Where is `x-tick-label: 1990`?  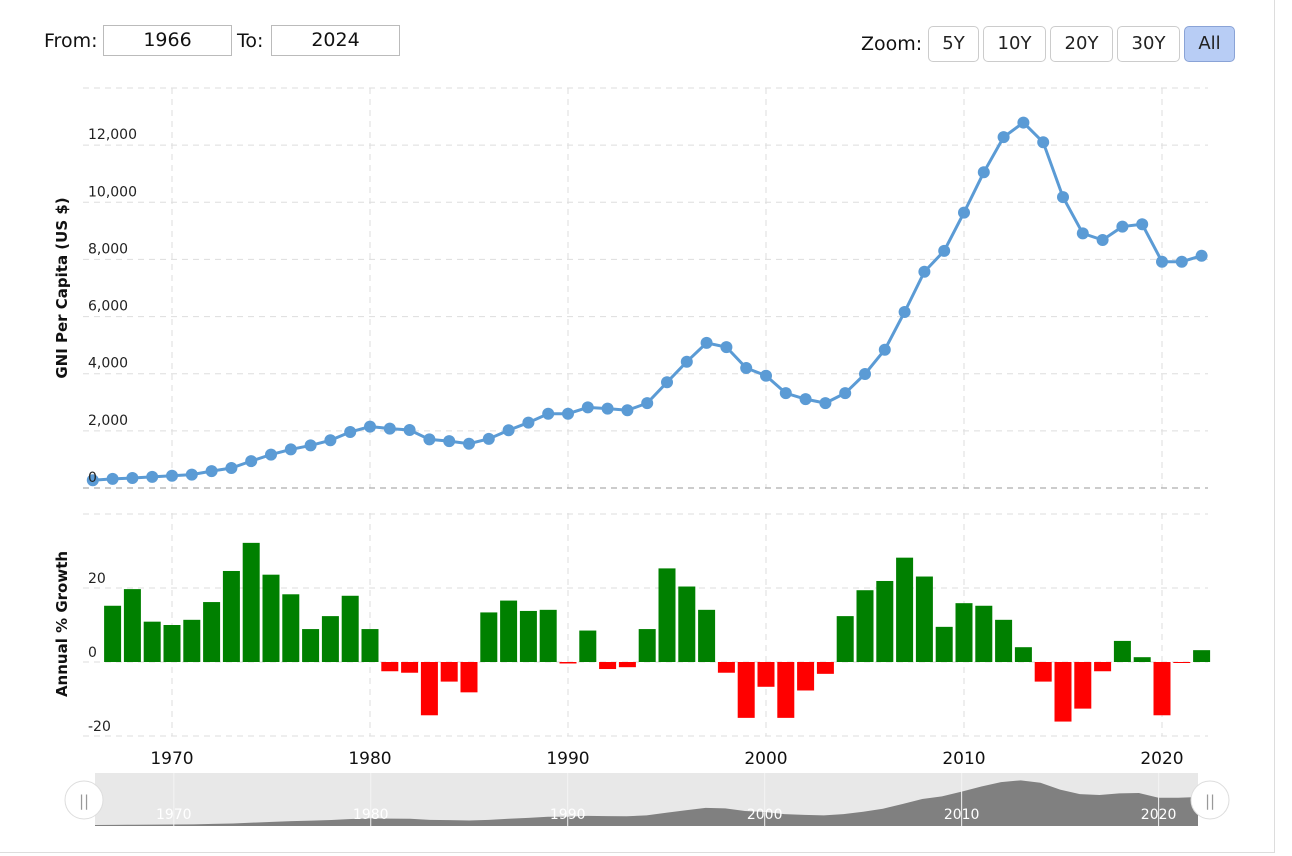 x-tick-label: 1990 is located at coordinates (567, 759).